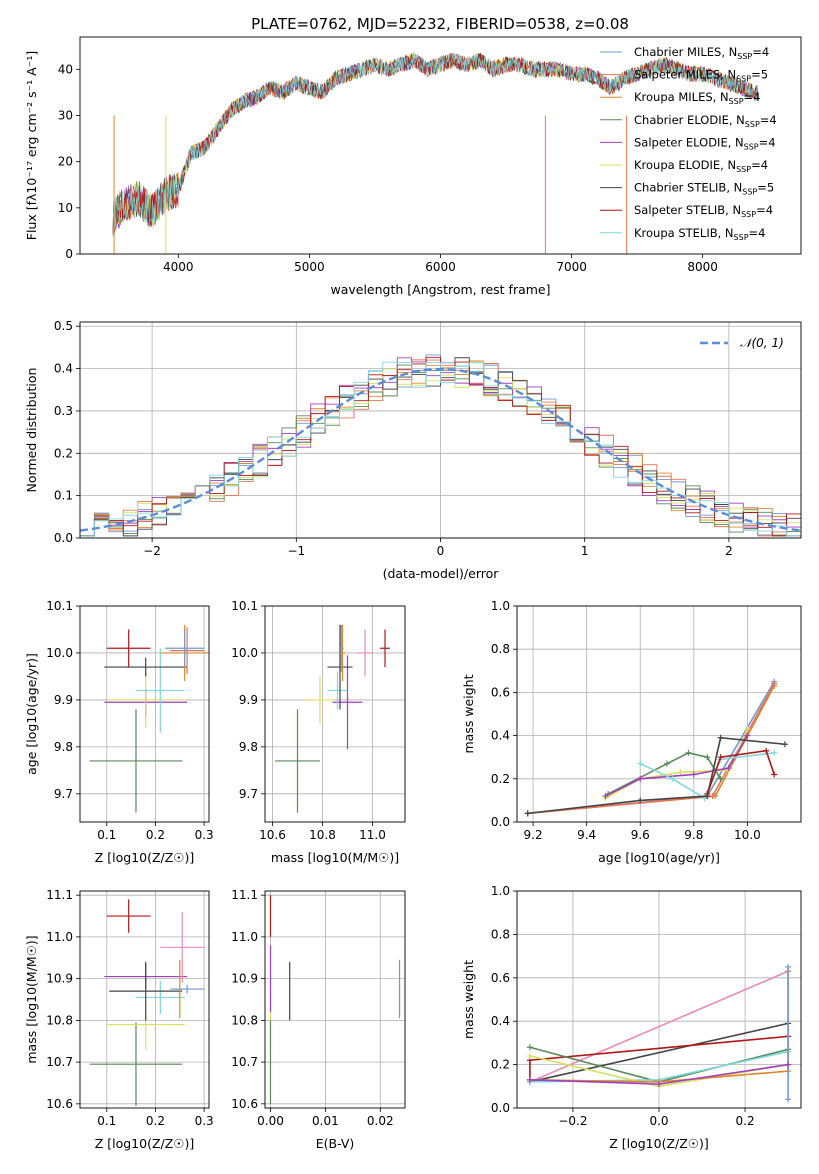 Image resolution: width=819 pixels, height=1174 pixels. Describe the element at coordinates (63, 326) in the screenshot. I see `y-tick-label: 0.5` at that location.